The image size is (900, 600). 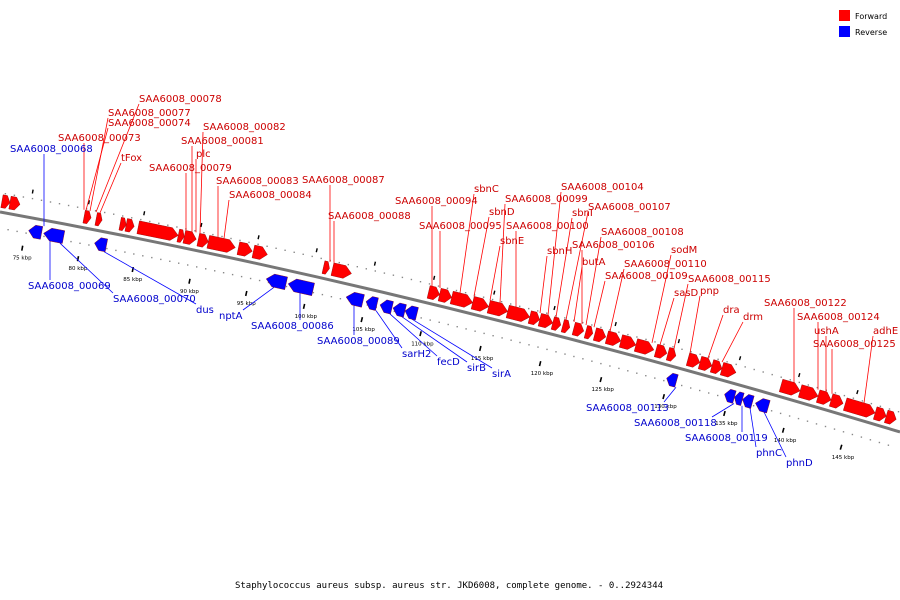 What do you see at coordinates (646, 276) in the screenshot?
I see `forward-gene-label: SAA6008_00109` at bounding box center [646, 276].